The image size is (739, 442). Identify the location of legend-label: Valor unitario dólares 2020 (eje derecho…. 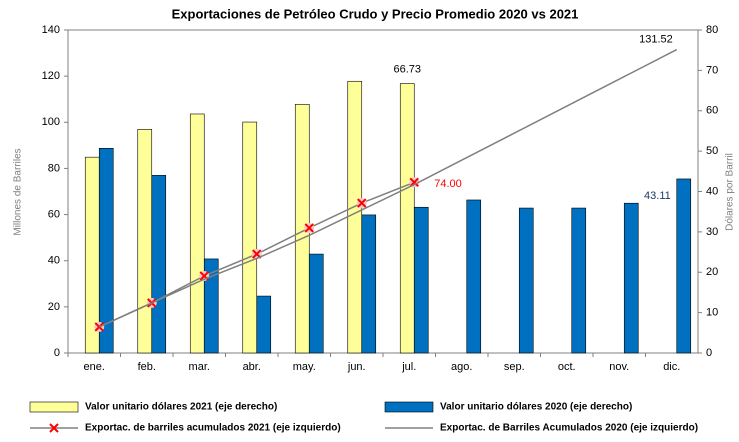
(536, 407).